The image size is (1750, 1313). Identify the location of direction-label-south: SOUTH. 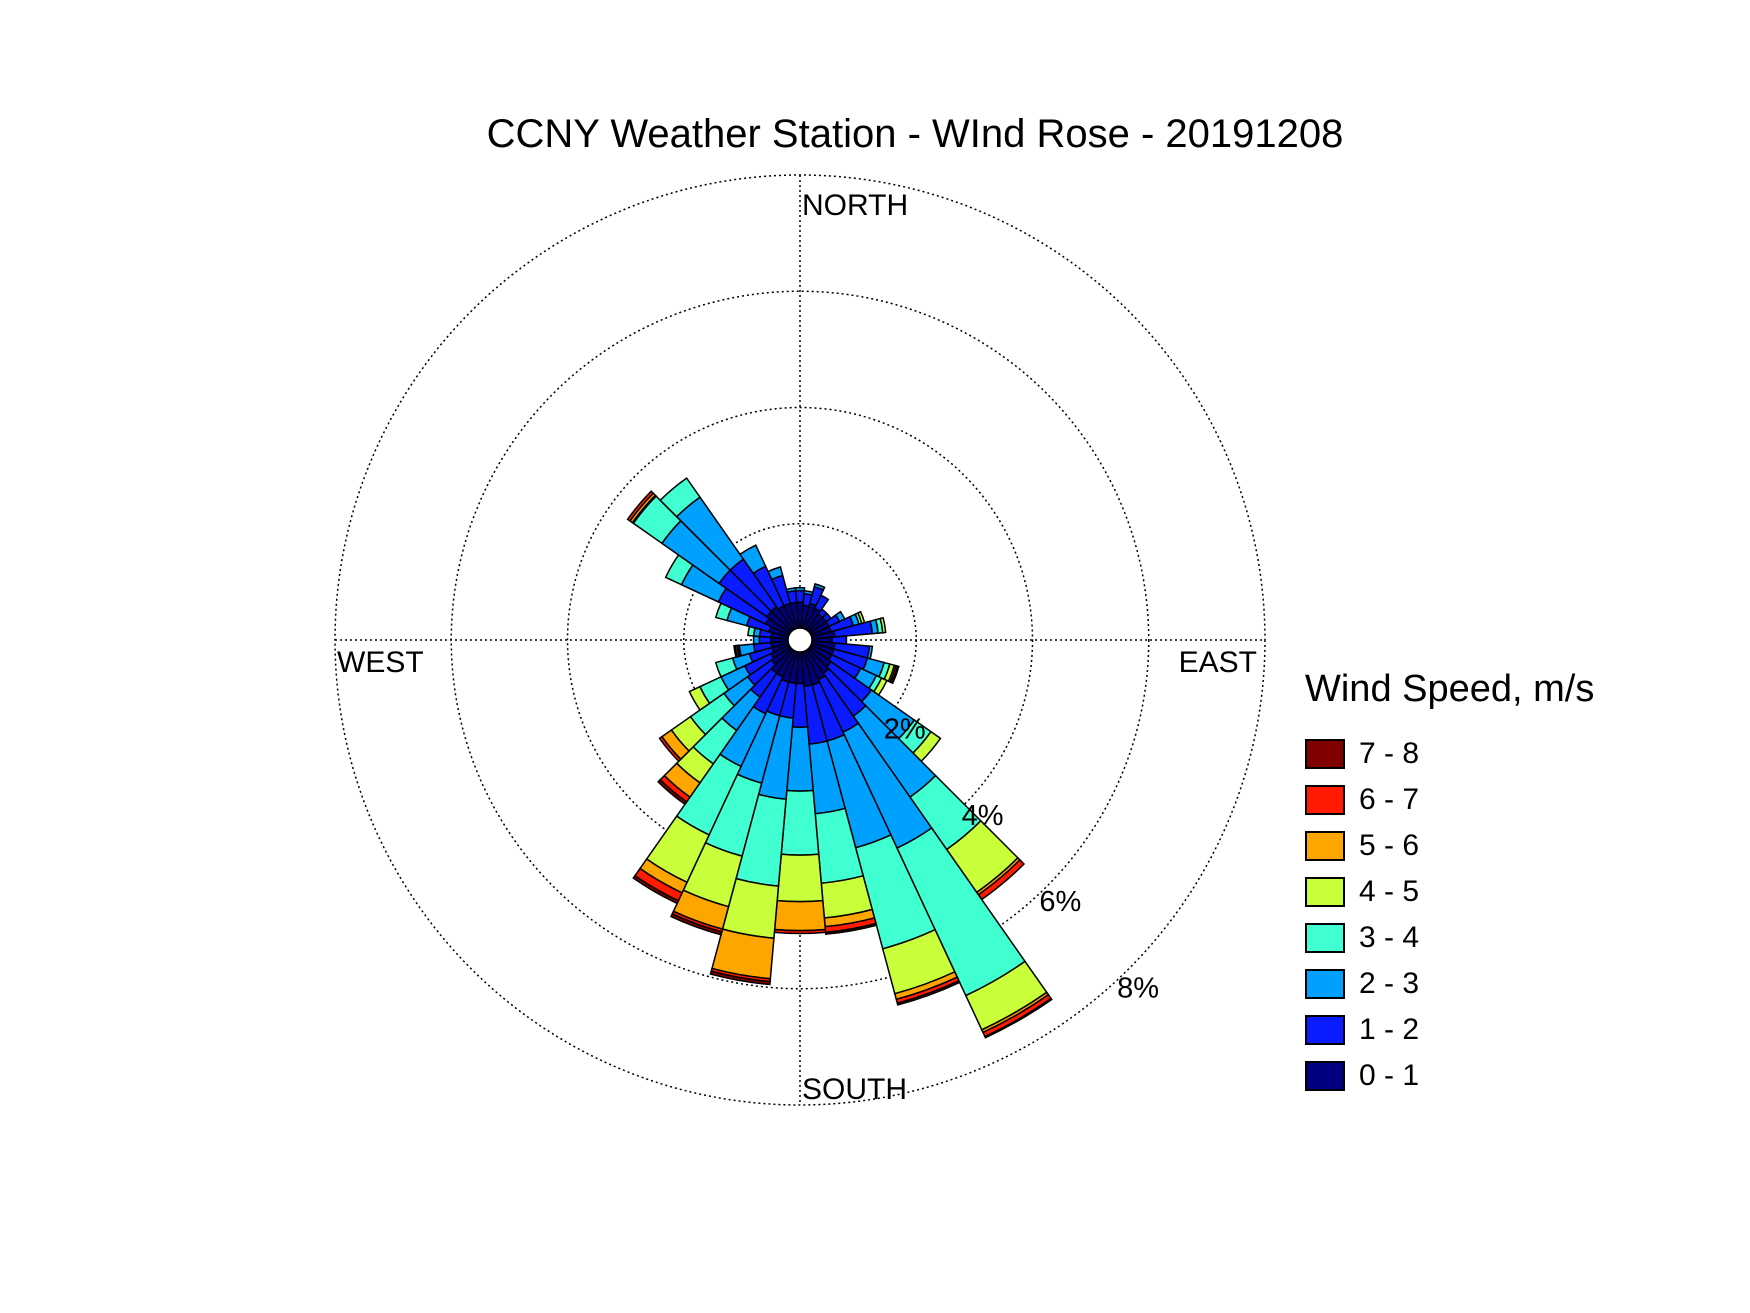
(854, 1089).